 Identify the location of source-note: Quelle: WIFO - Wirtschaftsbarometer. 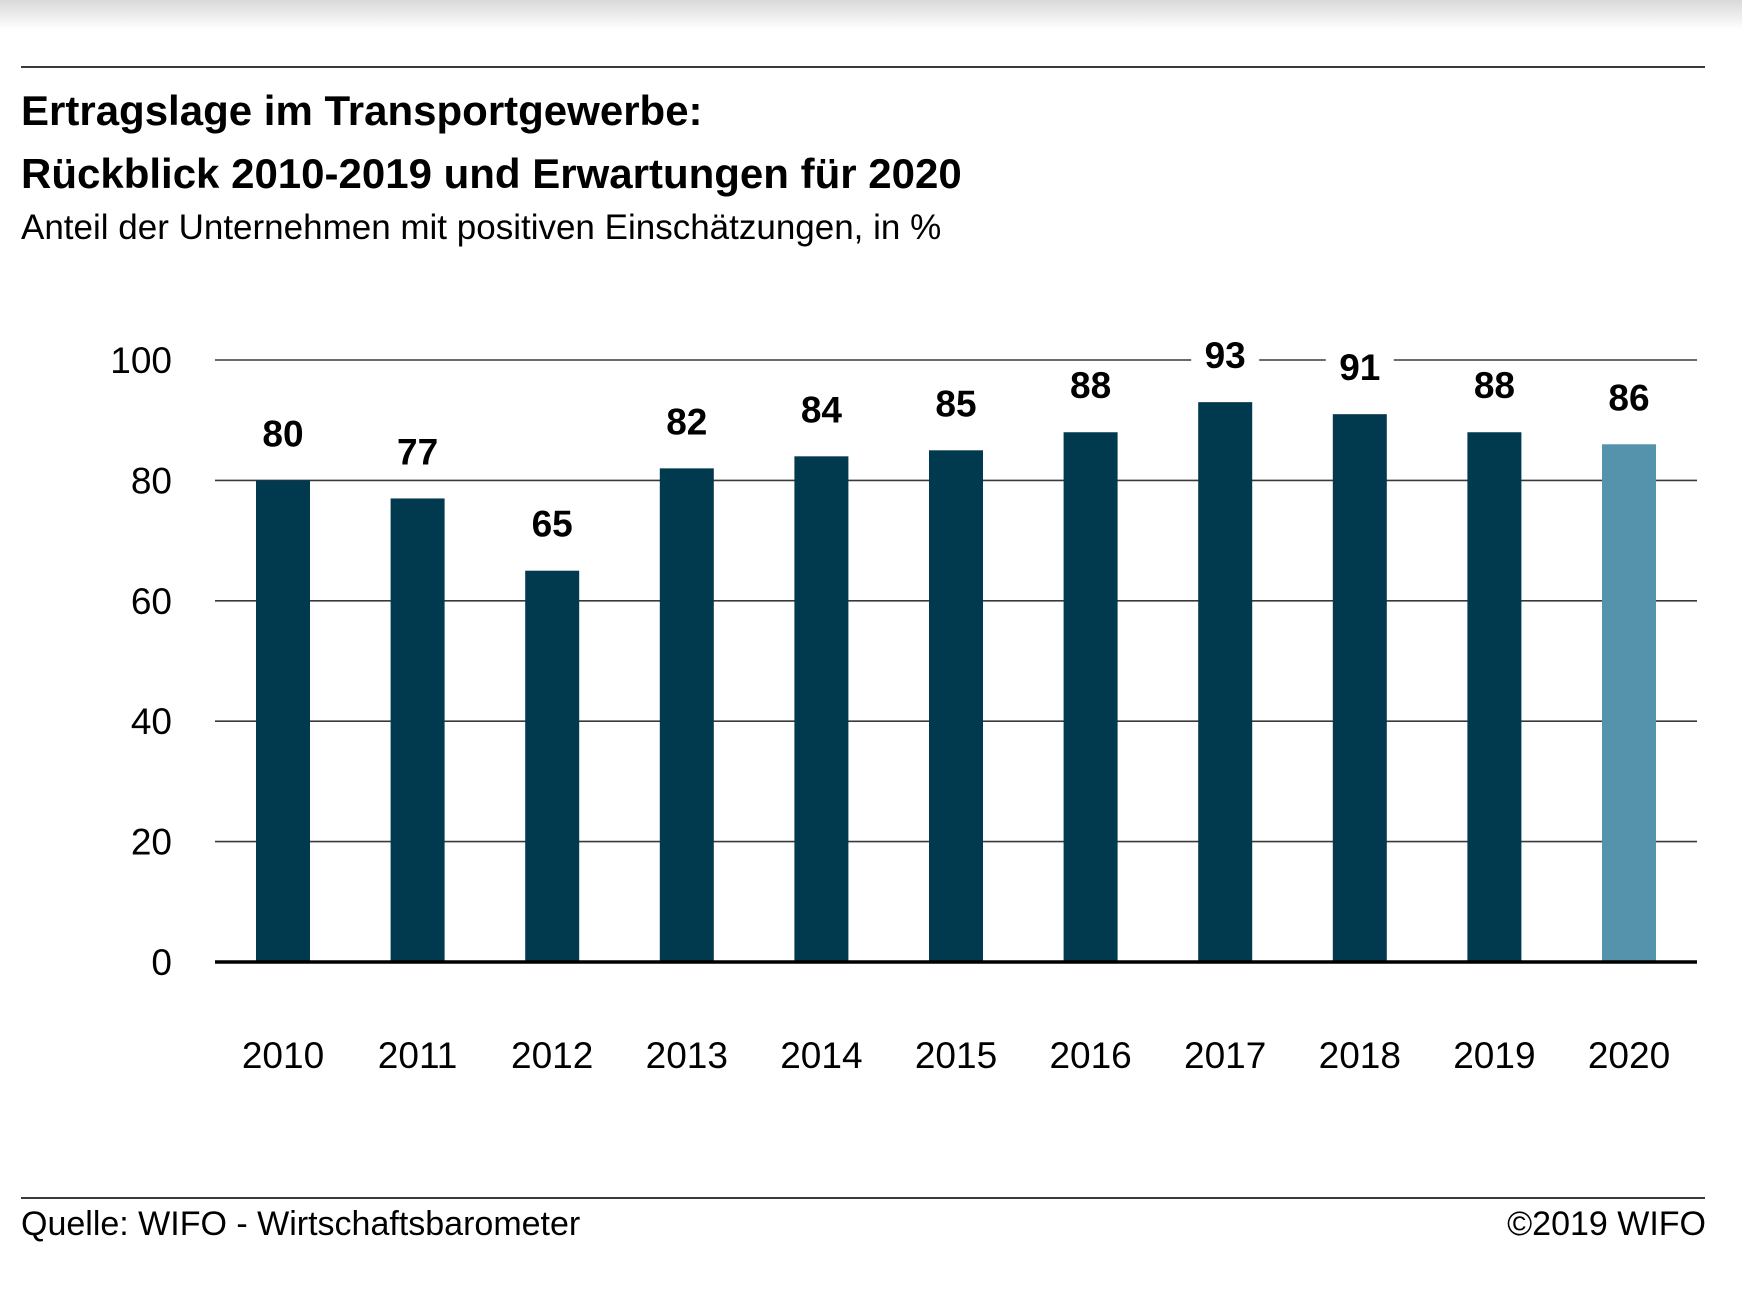
(301, 1224).